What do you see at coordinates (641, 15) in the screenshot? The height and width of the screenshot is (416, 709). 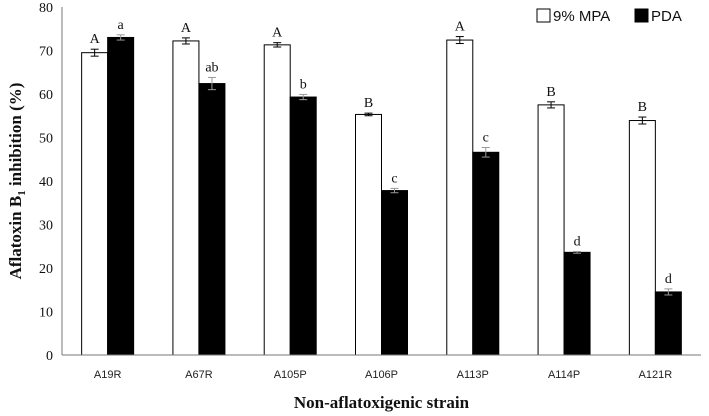 I see `legend-swatch-pda` at bounding box center [641, 15].